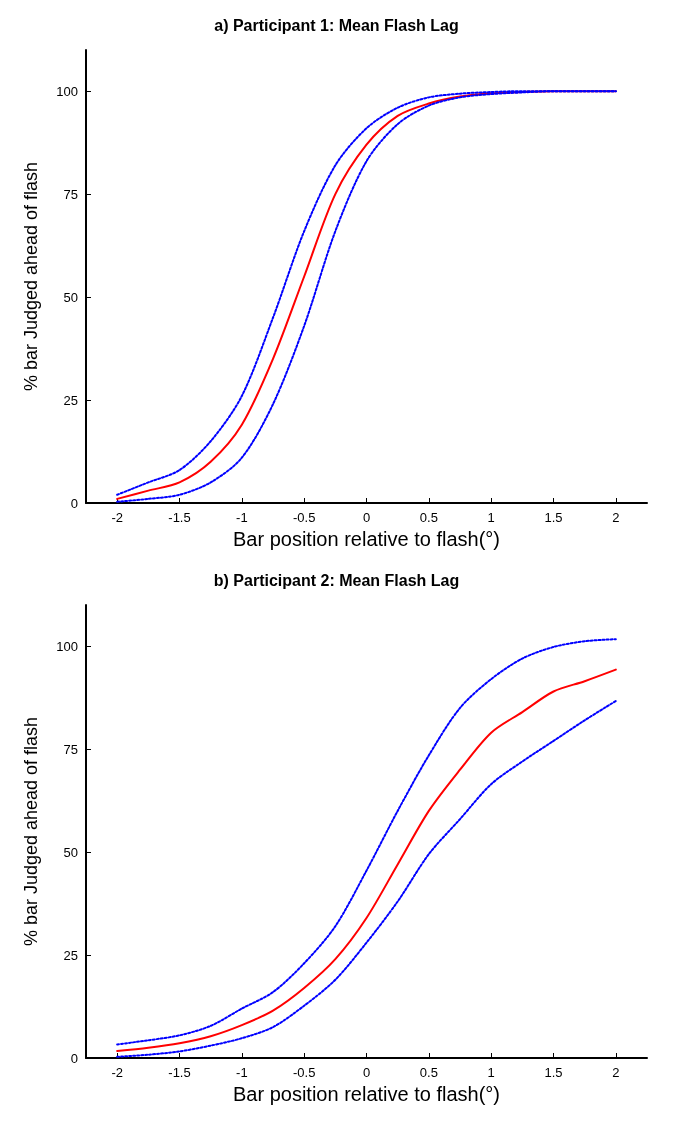 This screenshot has height=1135, width=673. Describe the element at coordinates (336, 25) in the screenshot. I see `chart-title: a) Participant 1: Mean Flash Lag` at that location.